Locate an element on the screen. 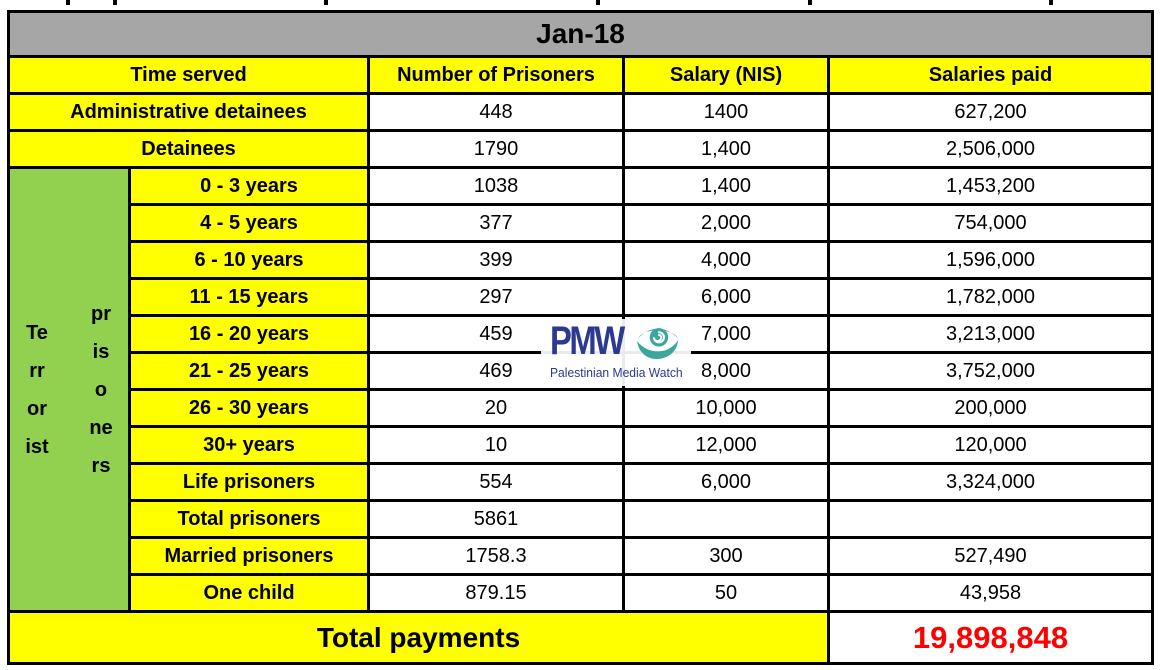  row-label-married-prisoners: Married prisoners is located at coordinates (249, 556).